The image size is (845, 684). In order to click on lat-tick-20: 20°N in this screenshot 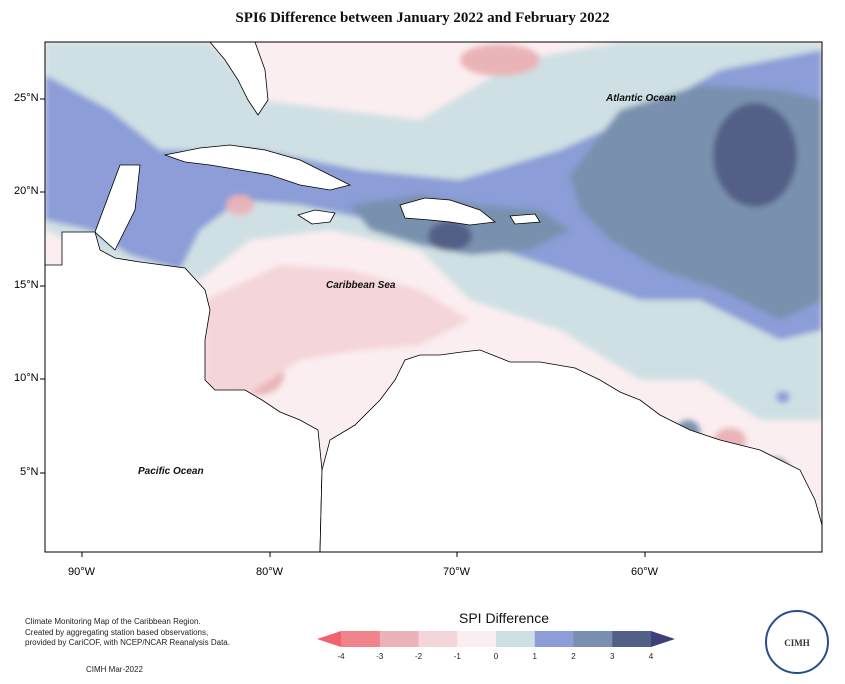, I will do `click(26, 191)`.